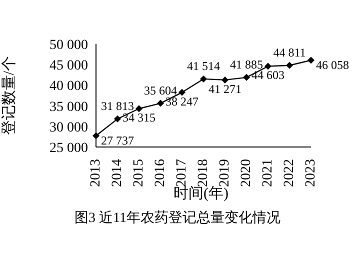 The width and height of the screenshot is (355, 261). What do you see at coordinates (117, 141) in the screenshot?
I see `data-label: 27 737` at bounding box center [117, 141].